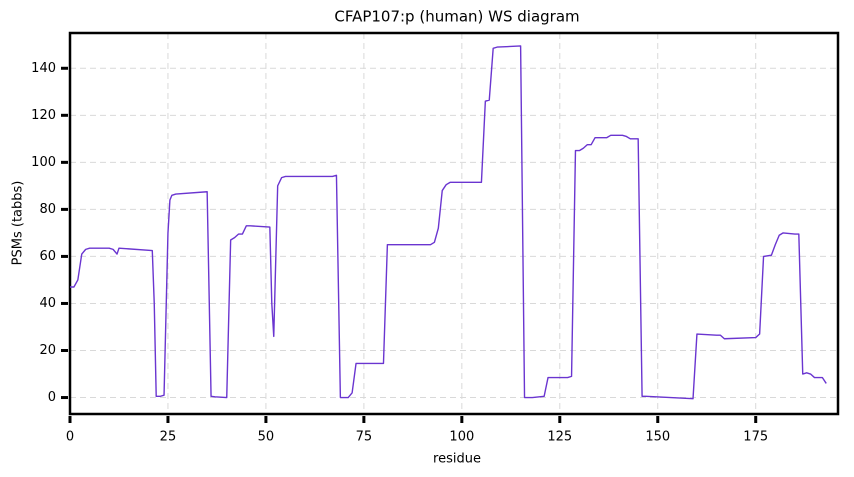 This screenshot has height=477, width=854. Describe the element at coordinates (168, 437) in the screenshot. I see `x-tick-label: 25` at that location.